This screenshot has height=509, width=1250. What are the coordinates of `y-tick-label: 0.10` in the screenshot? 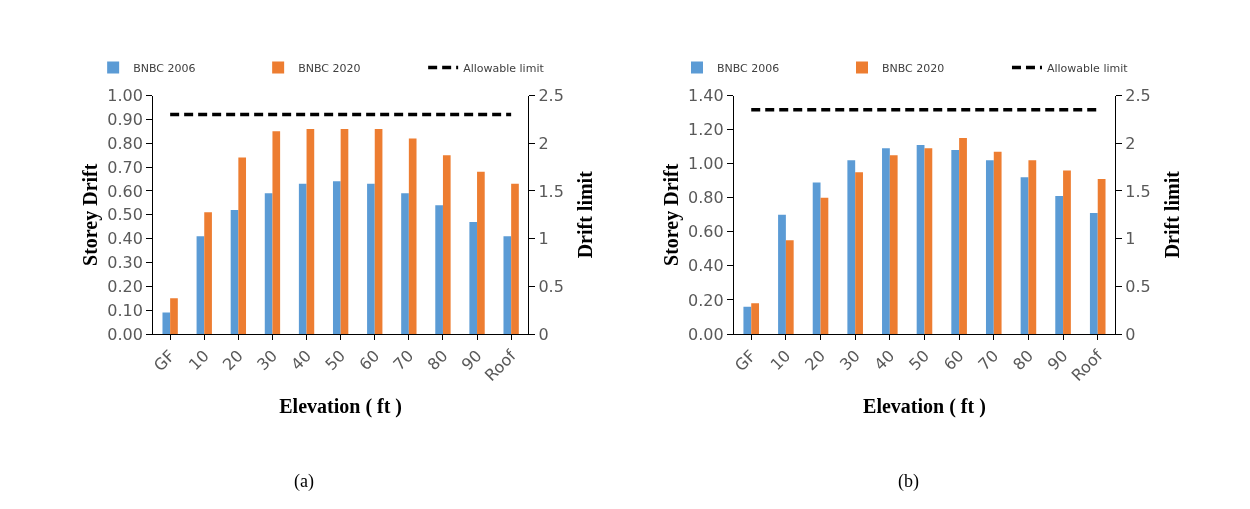 It's located at (125, 310).